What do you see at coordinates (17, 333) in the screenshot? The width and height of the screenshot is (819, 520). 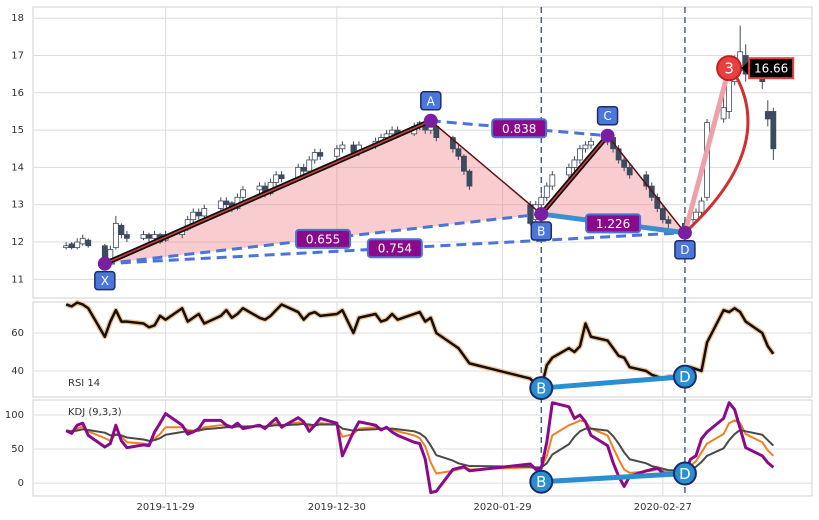 I see `y-tick-label: 60` at bounding box center [17, 333].